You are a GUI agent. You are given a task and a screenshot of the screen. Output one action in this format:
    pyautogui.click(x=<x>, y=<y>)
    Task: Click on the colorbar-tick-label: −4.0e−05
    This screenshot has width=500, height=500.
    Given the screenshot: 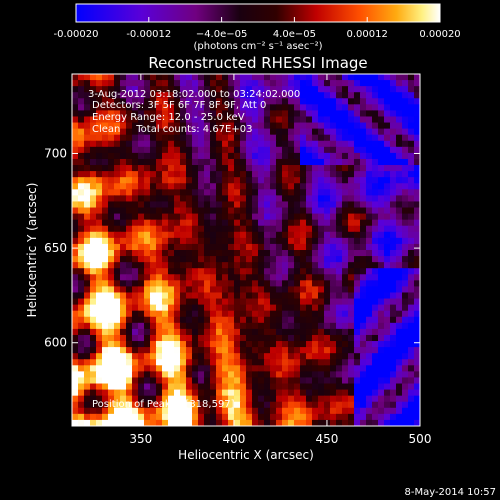 What is the action you would take?
    pyautogui.click(x=222, y=34)
    